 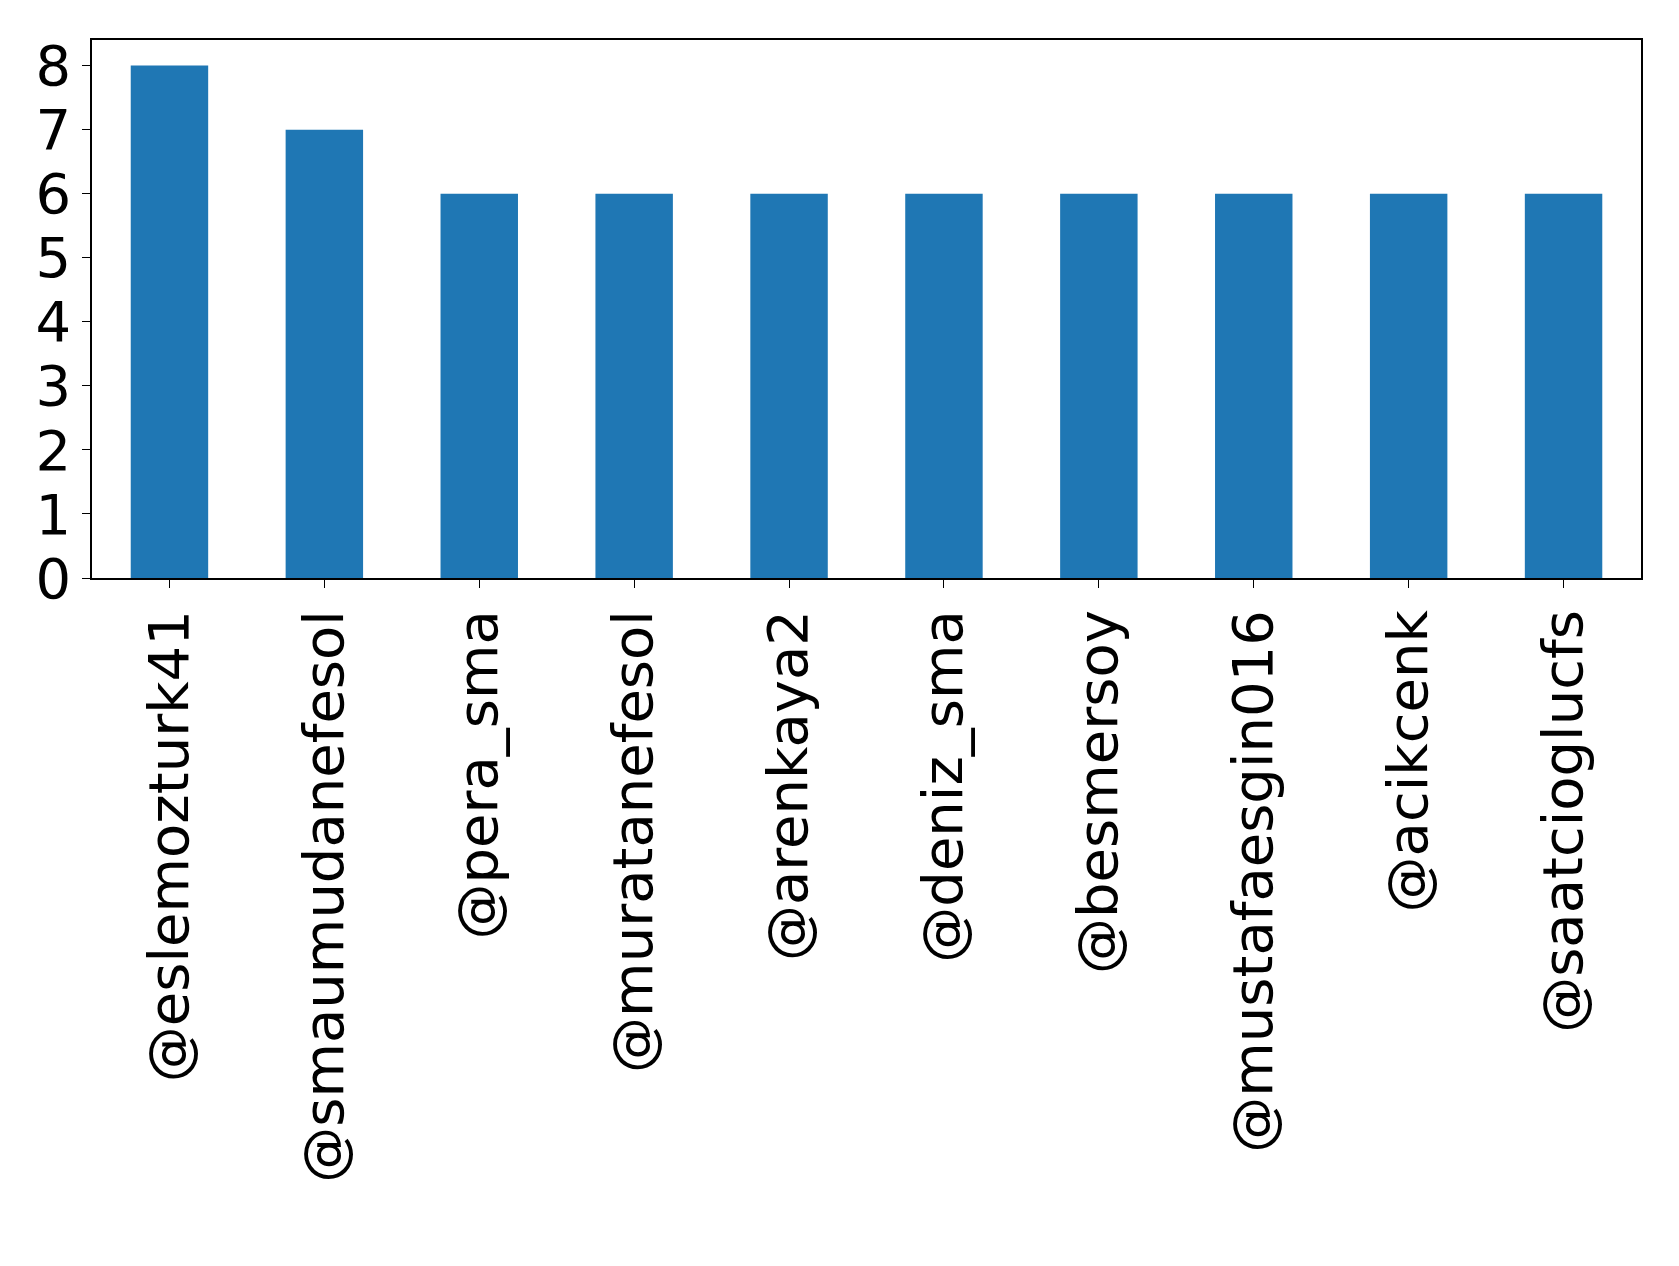 I want to click on x-tick-label: @acikcenk, so click(x=1407, y=761).